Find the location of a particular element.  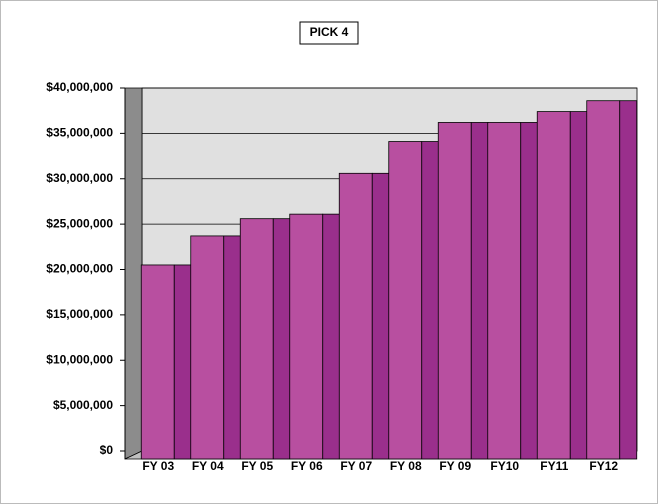

y-tick-label: $5,000,000 is located at coordinates (83, 405).